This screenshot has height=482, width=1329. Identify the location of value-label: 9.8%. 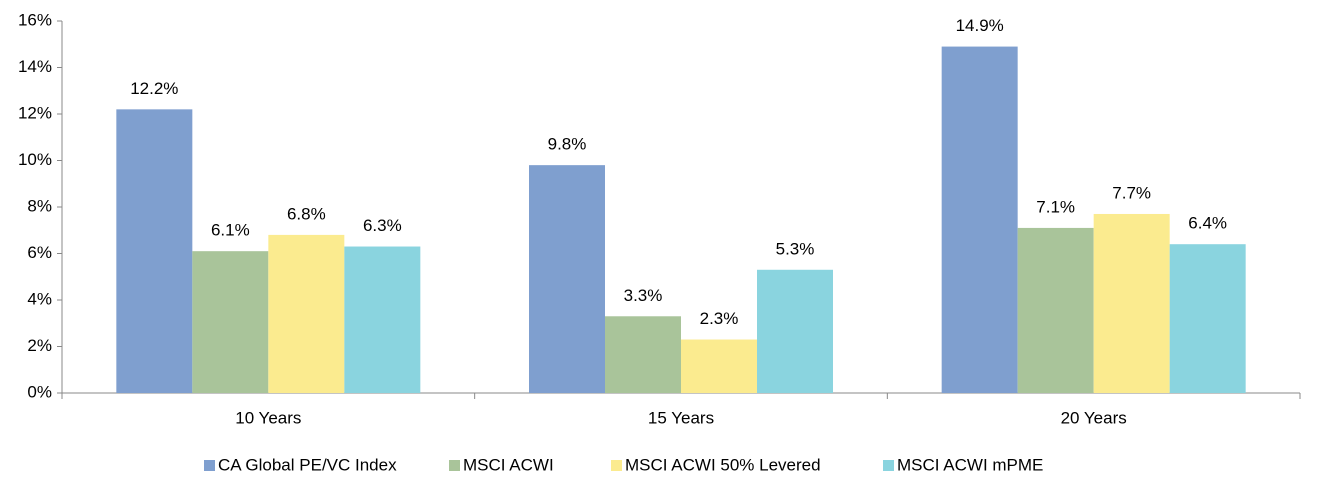
(567, 144).